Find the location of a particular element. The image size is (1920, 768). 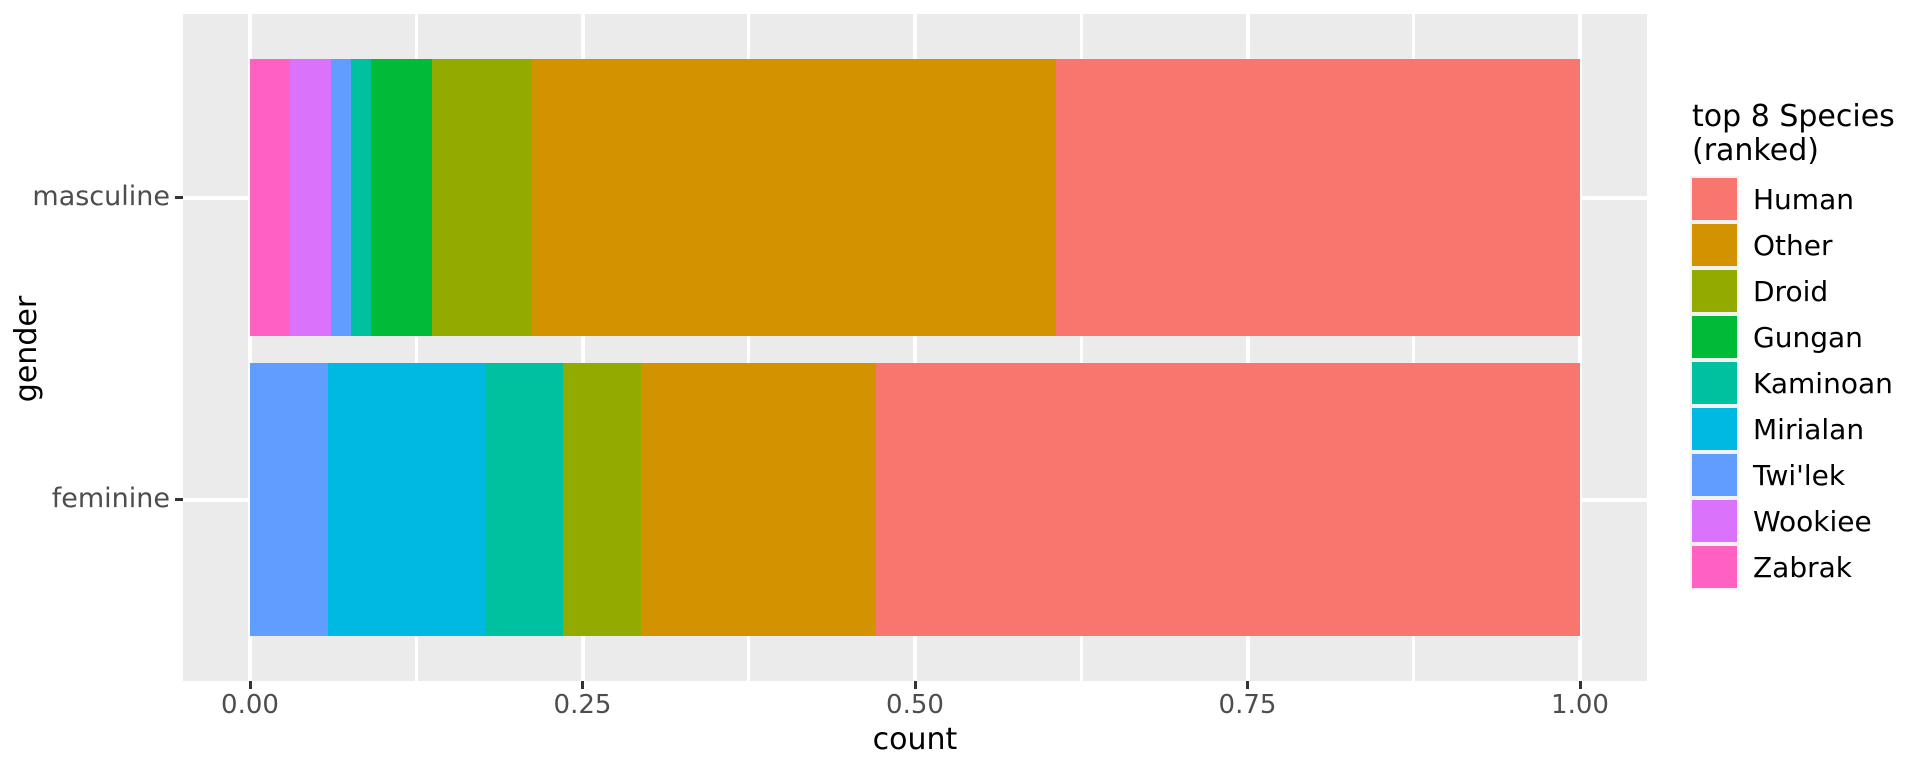

category-label-feminine: feminine is located at coordinates (110, 498).